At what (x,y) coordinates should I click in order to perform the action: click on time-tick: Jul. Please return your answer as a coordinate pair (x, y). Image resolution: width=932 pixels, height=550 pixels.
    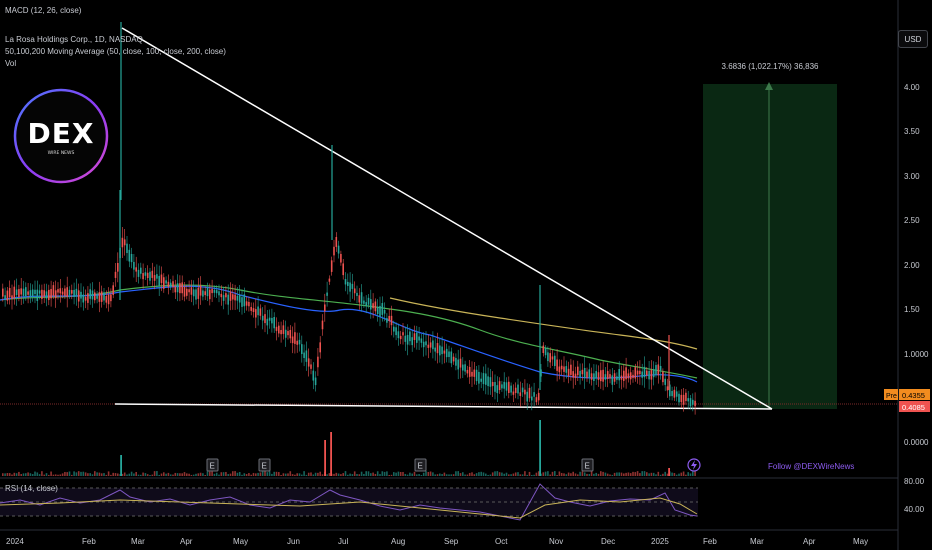
    Looking at the image, I should click on (343, 541).